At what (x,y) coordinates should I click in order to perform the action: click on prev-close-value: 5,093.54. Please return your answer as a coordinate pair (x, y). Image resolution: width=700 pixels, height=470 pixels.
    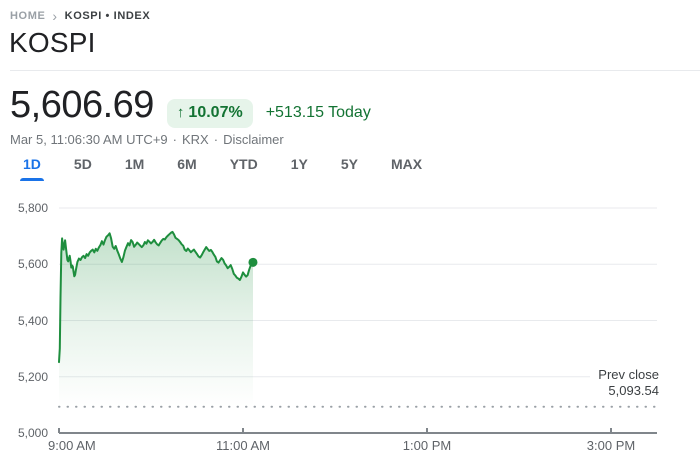
    Looking at the image, I should click on (633, 390).